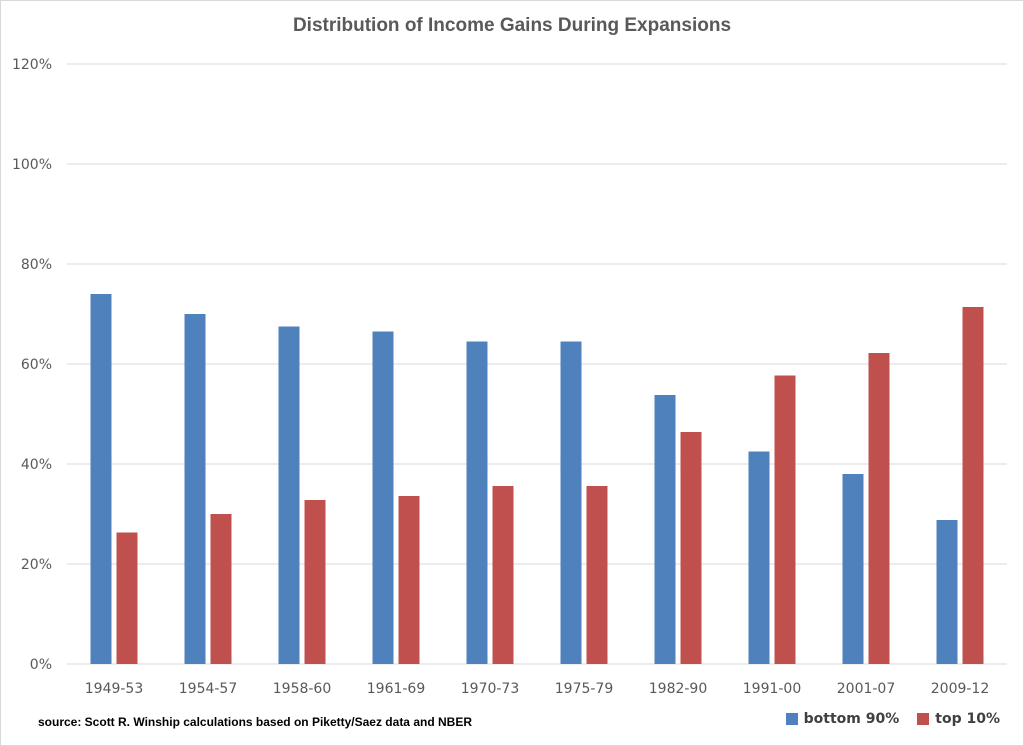 The width and height of the screenshot is (1024, 746). I want to click on x-tick-label: 2001-07, so click(866, 689).